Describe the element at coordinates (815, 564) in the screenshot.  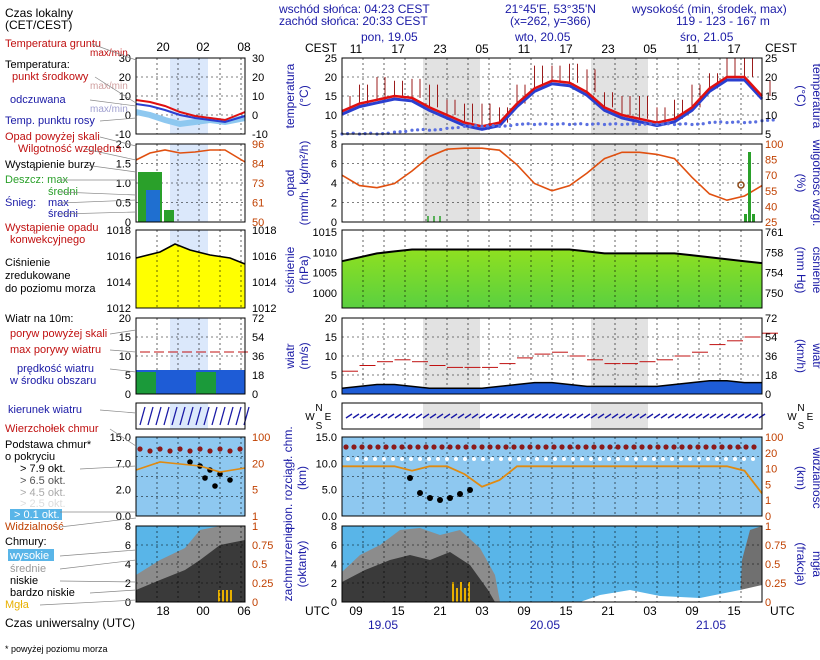
I see `fog-axis-label: mgła` at that location.